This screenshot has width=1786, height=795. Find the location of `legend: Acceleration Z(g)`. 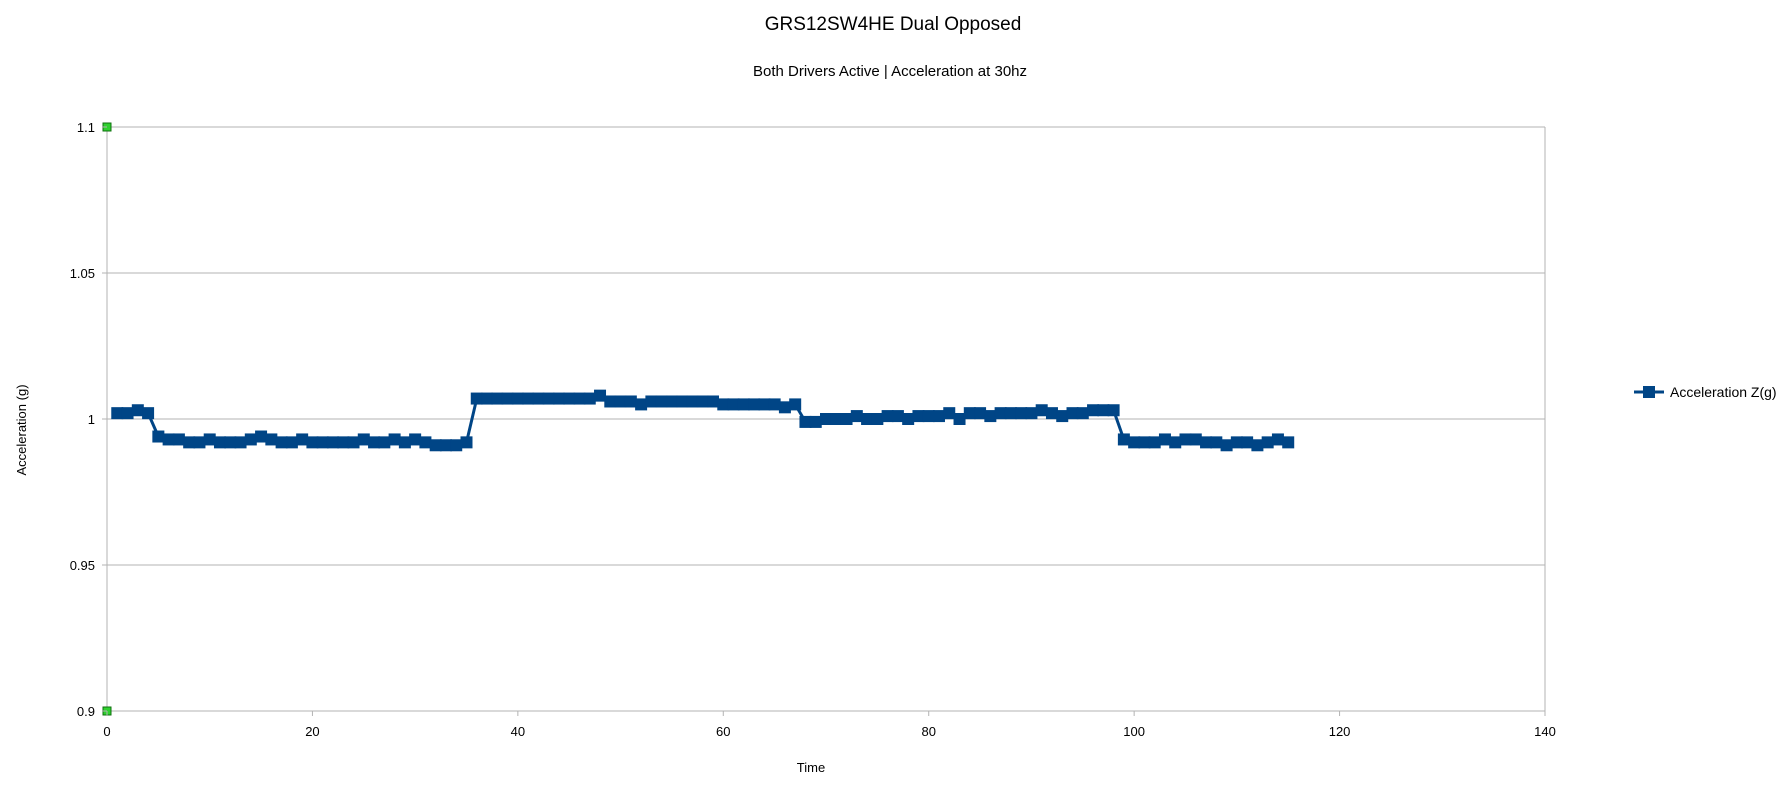

legend: Acceleration Z(g) is located at coordinates (1705, 392).